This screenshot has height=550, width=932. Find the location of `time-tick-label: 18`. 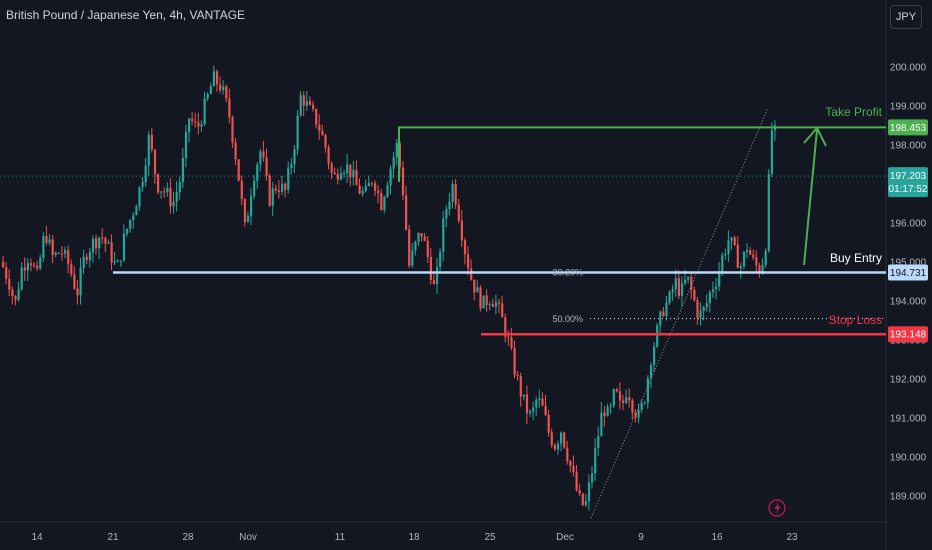

time-tick-label: 18 is located at coordinates (414, 537).